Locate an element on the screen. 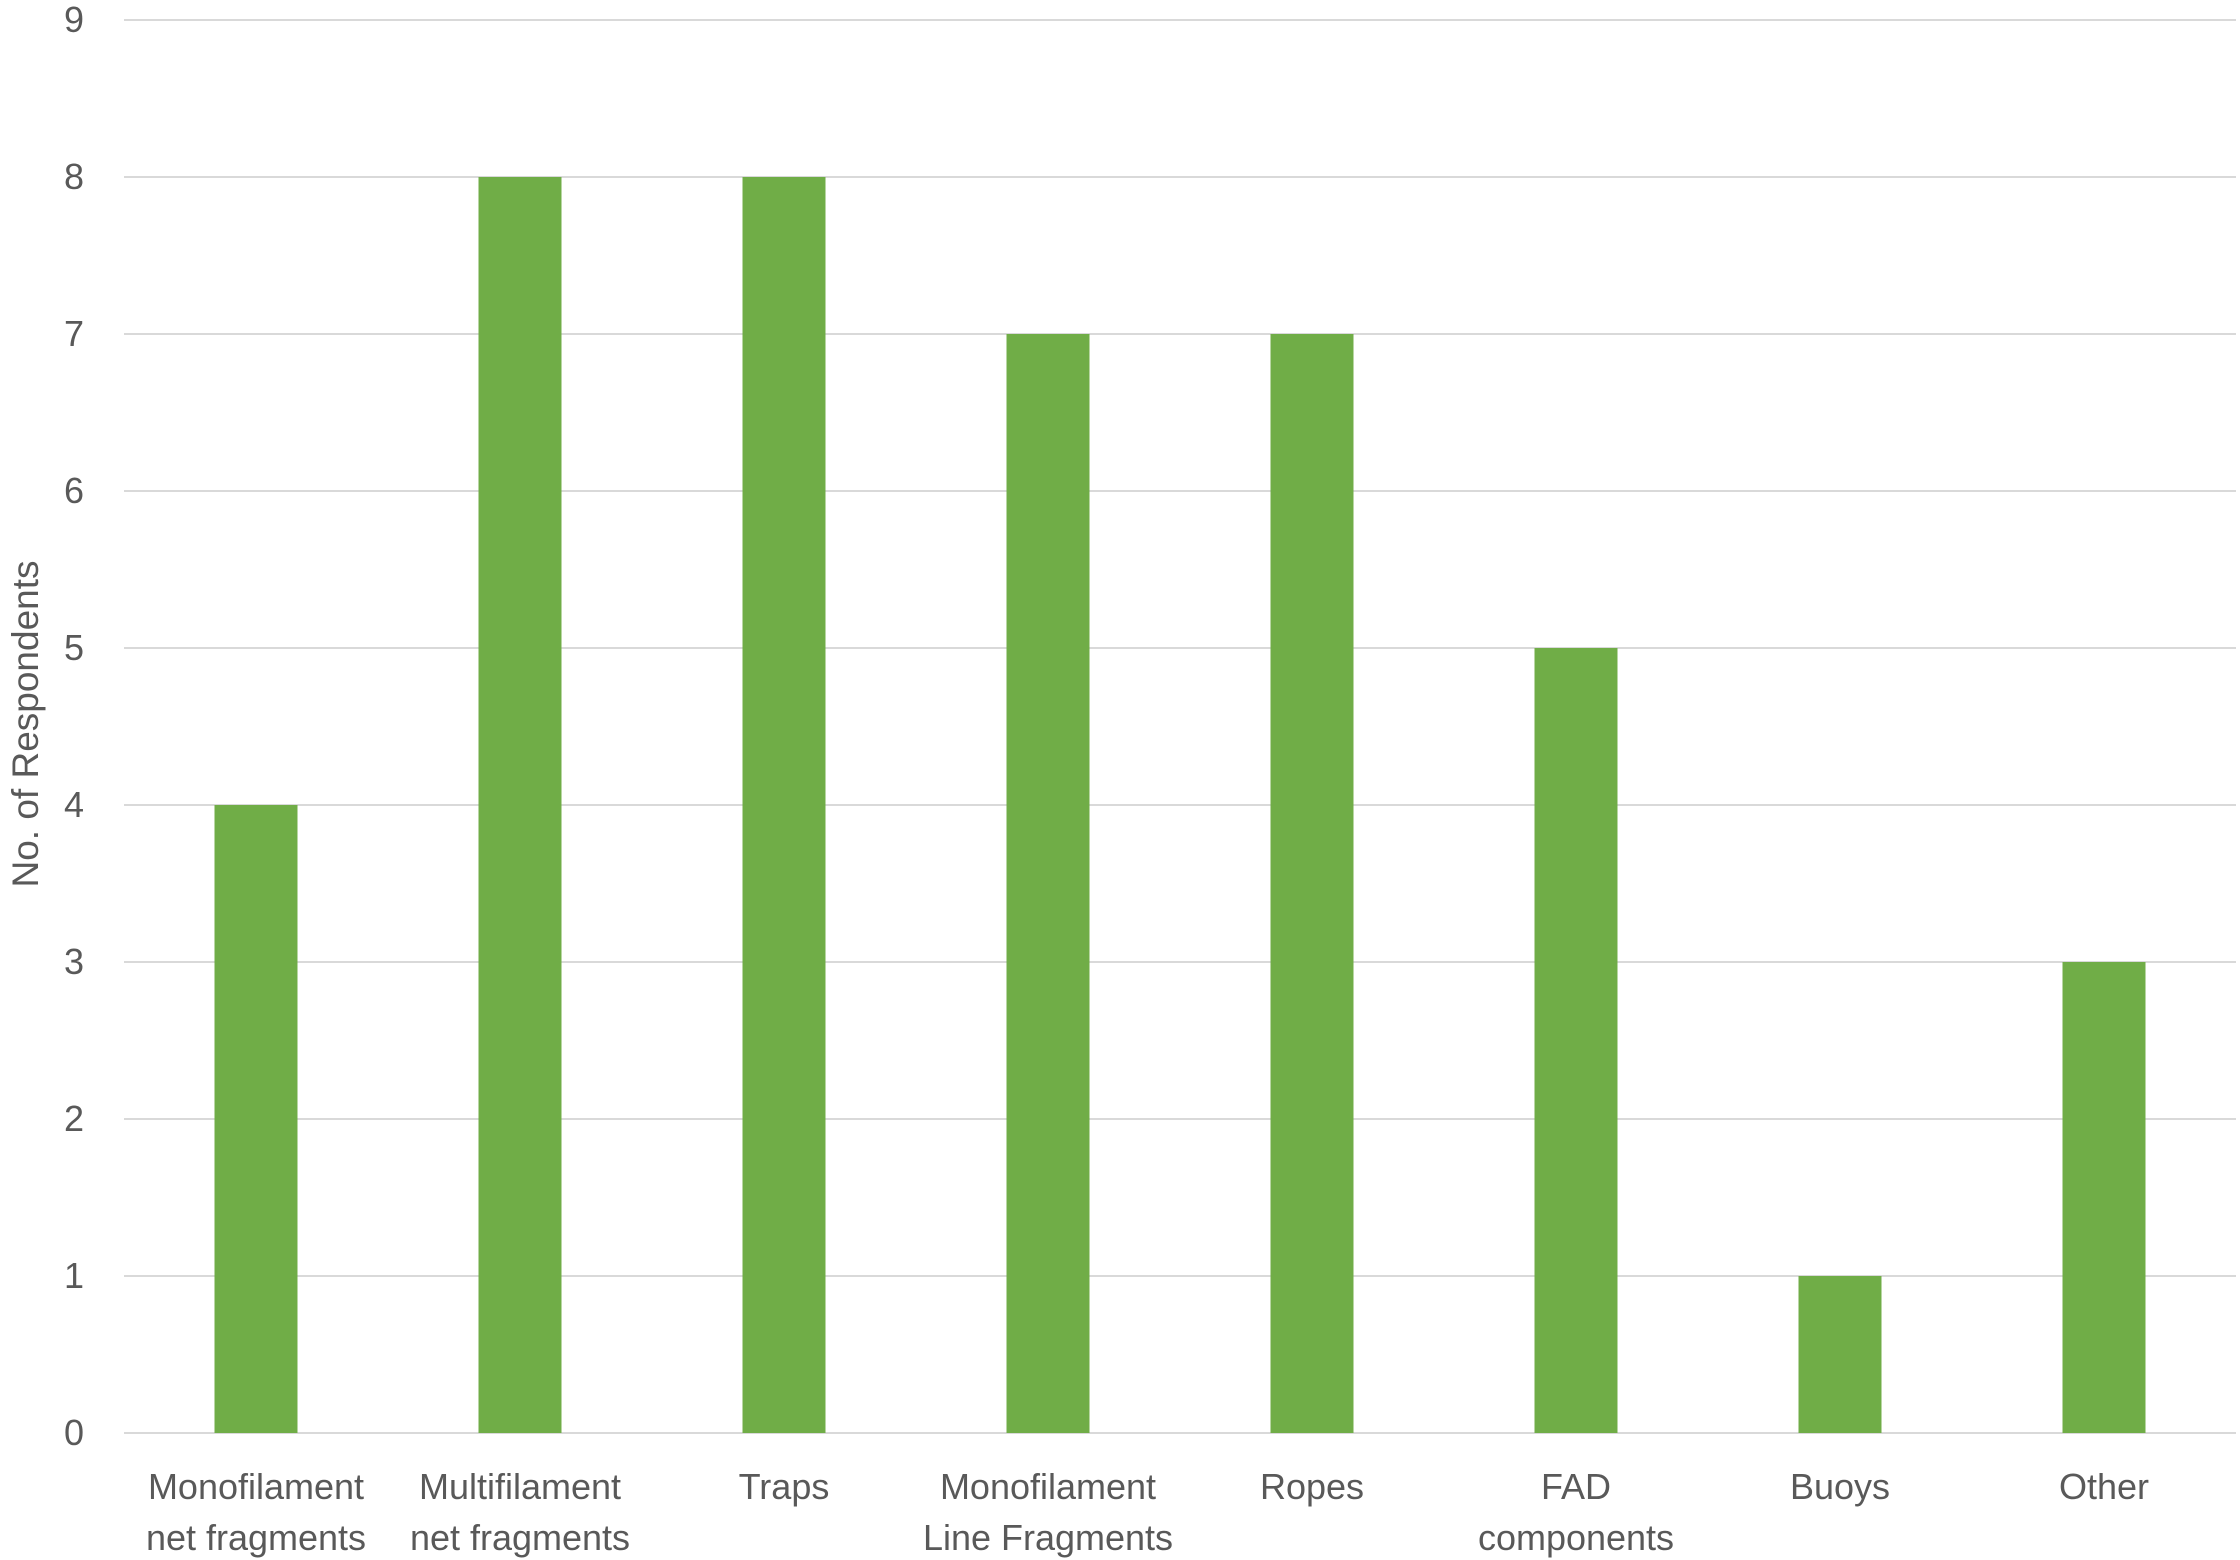 This screenshot has width=2240, height=1560. y-tick-label: 0 is located at coordinates (74, 1432).